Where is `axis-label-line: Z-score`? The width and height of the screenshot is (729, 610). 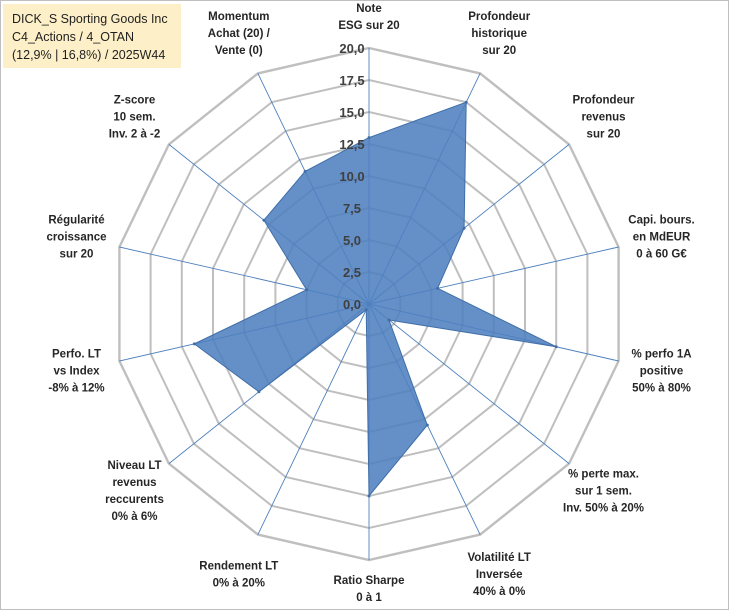 axis-label-line: Z-score is located at coordinates (135, 101).